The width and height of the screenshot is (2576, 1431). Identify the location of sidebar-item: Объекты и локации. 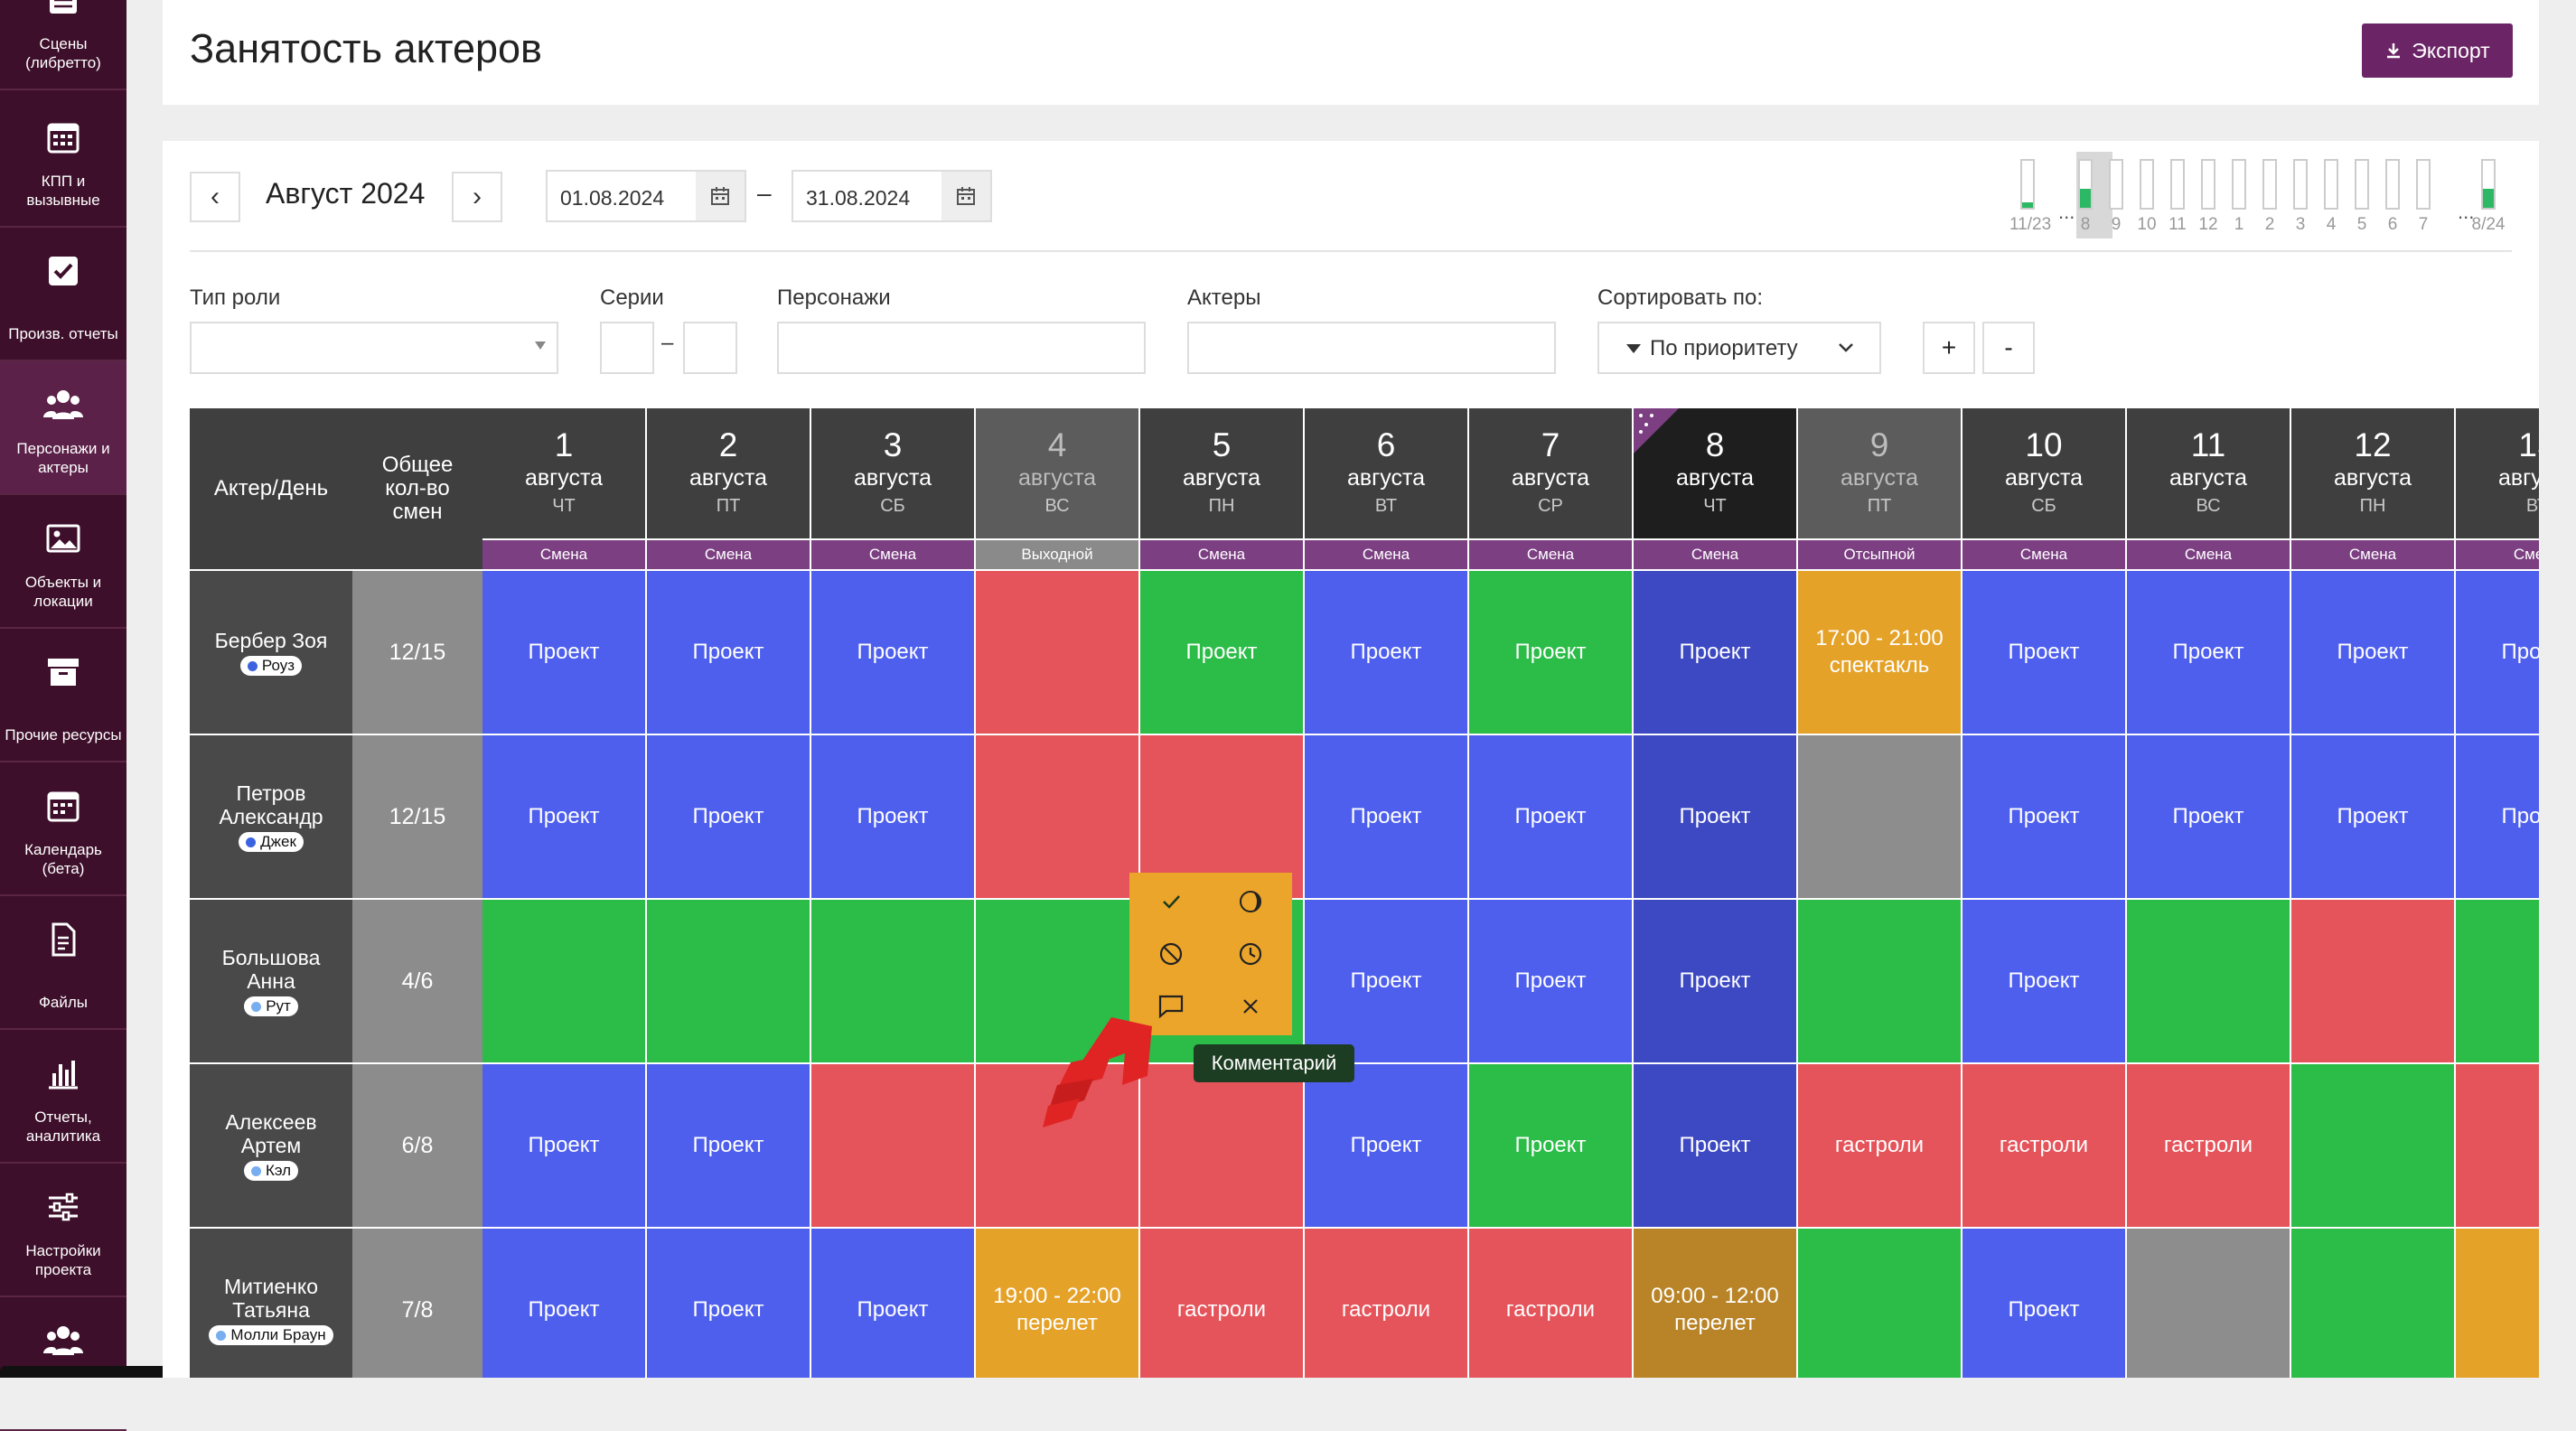
(63, 562).